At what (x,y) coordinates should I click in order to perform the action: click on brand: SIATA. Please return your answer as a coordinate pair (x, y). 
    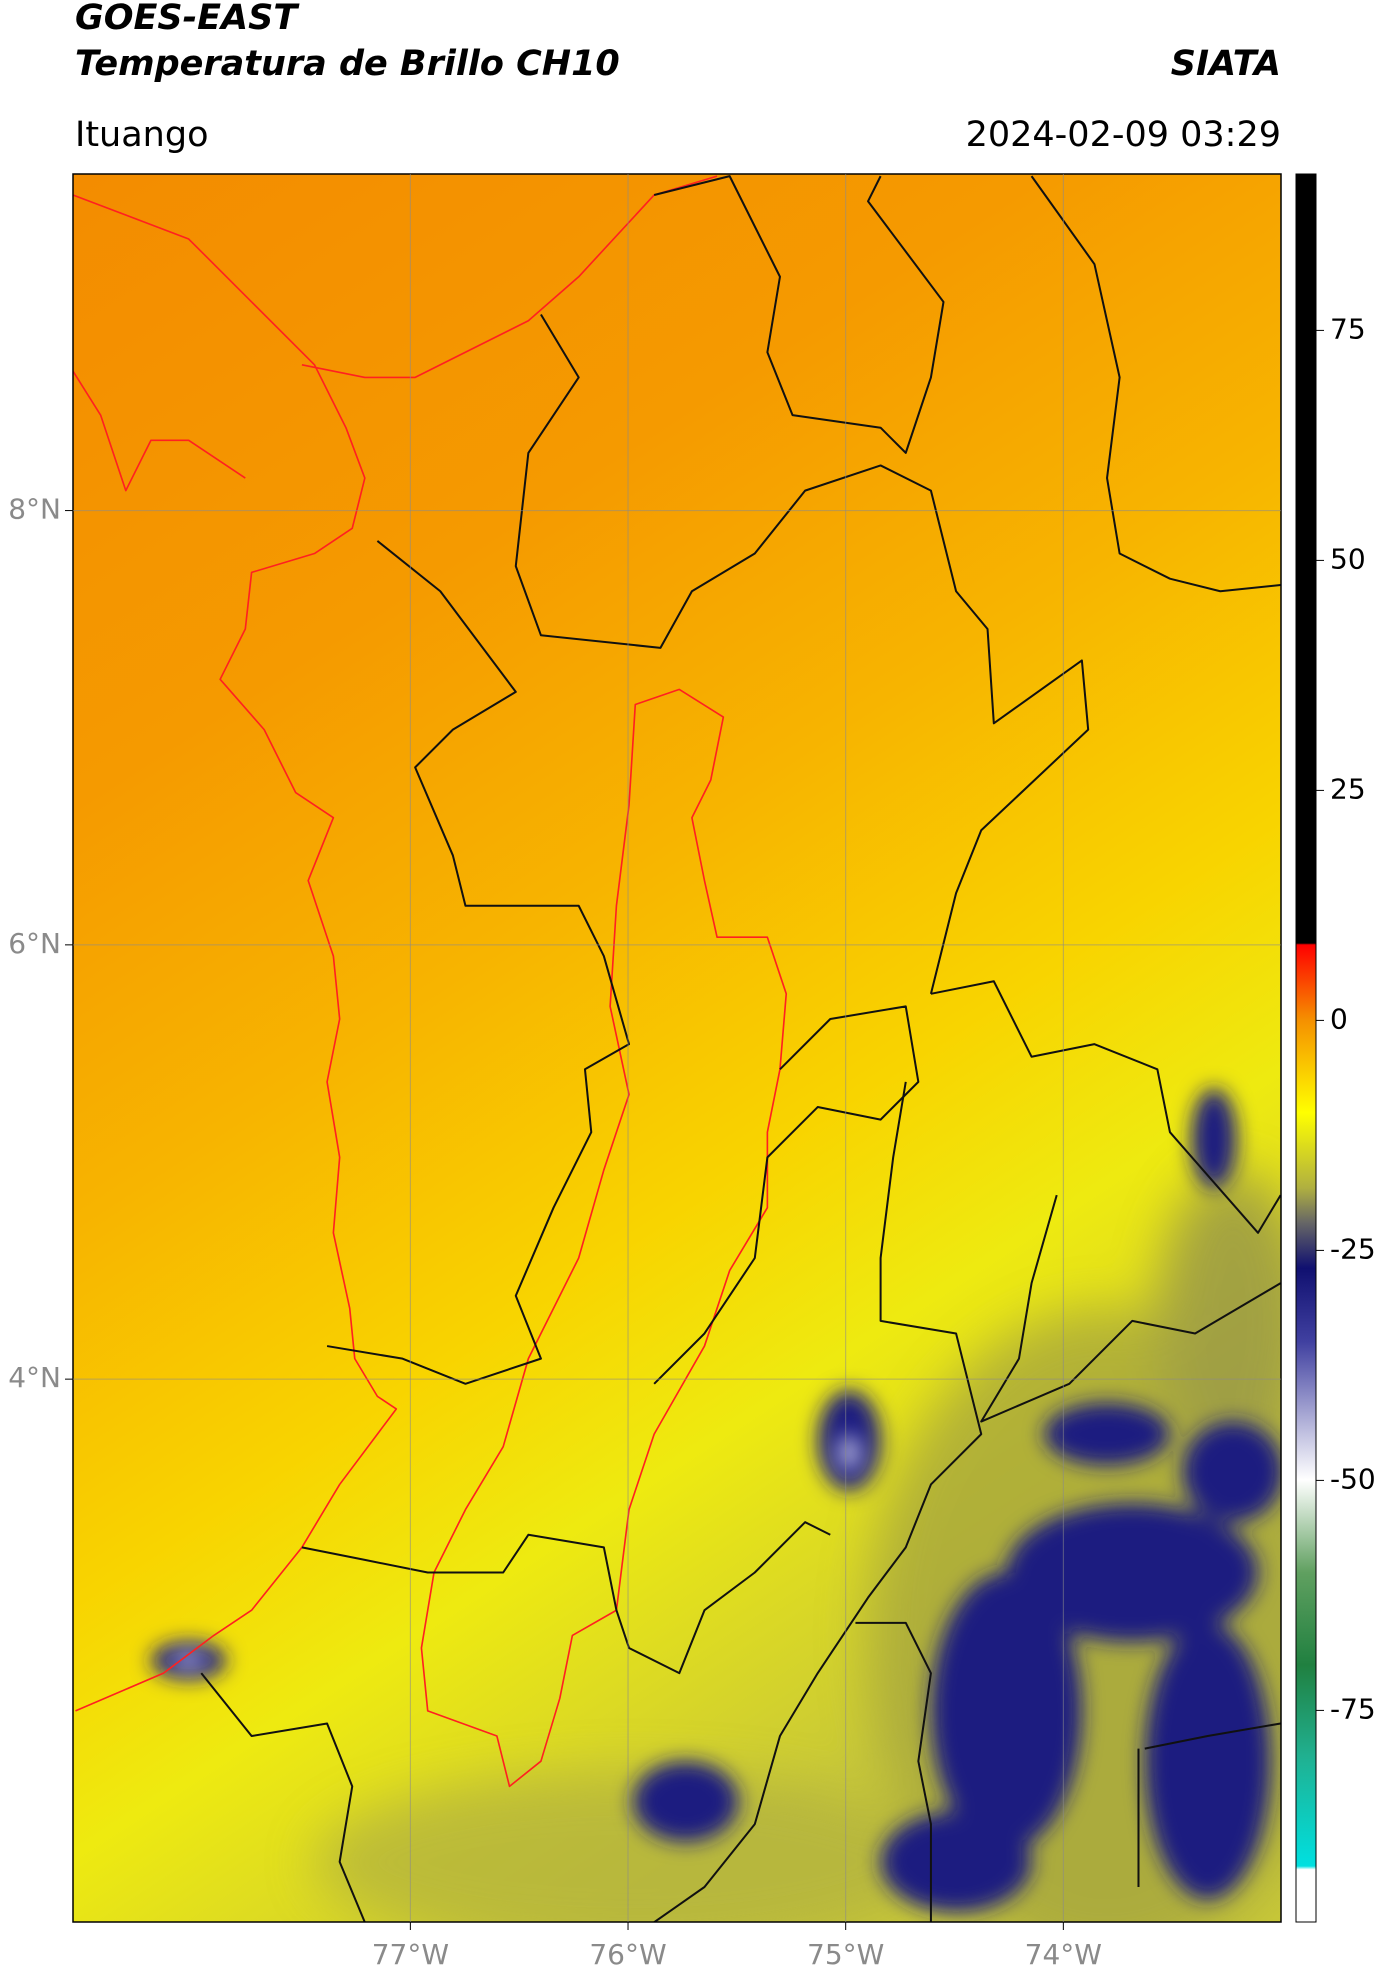
    Looking at the image, I should click on (1226, 64).